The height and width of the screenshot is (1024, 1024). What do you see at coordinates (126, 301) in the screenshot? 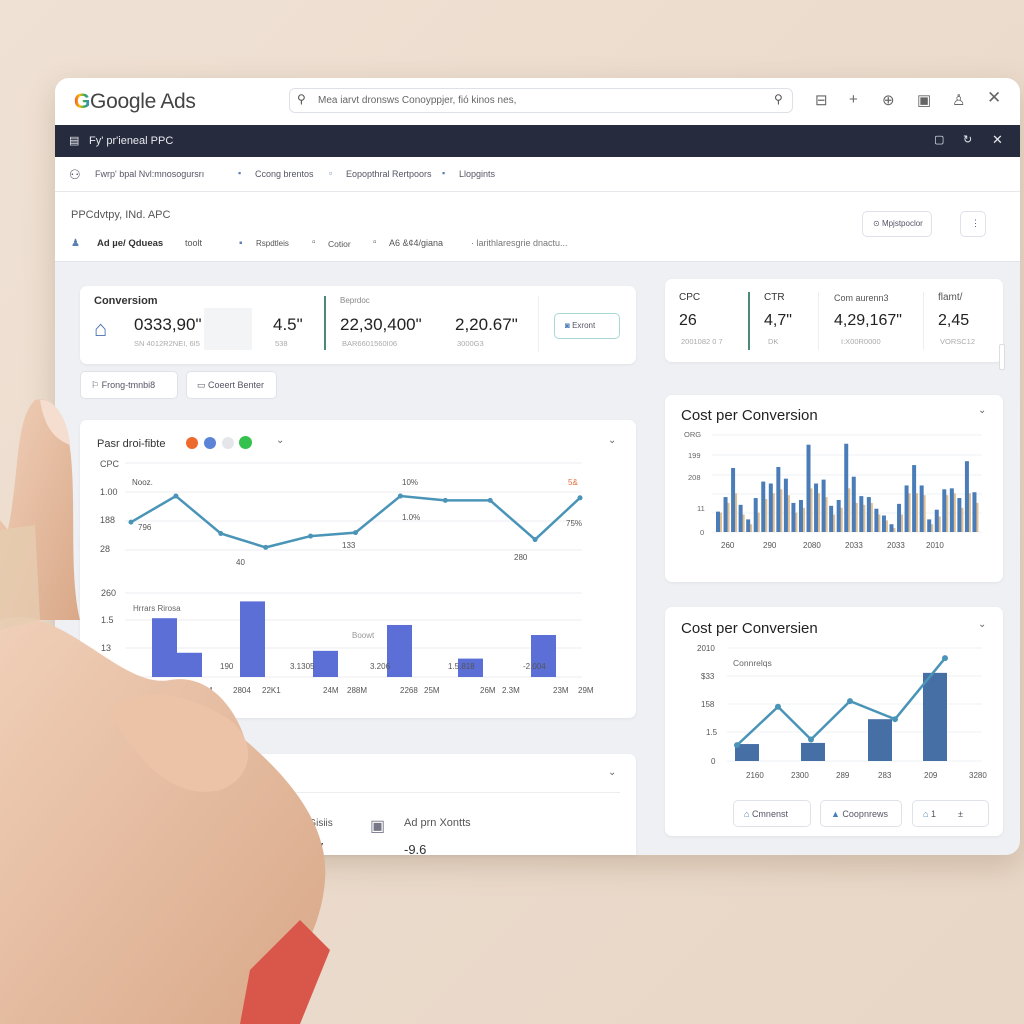
I see `kpi-title: Conversiom` at bounding box center [126, 301].